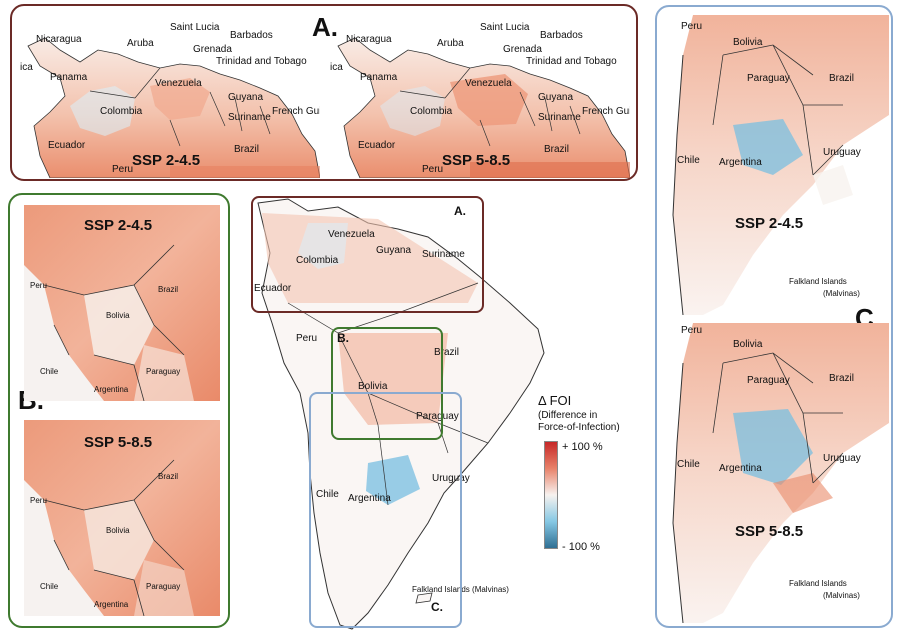  I want to click on legend-title: Δ FOI, so click(555, 400).